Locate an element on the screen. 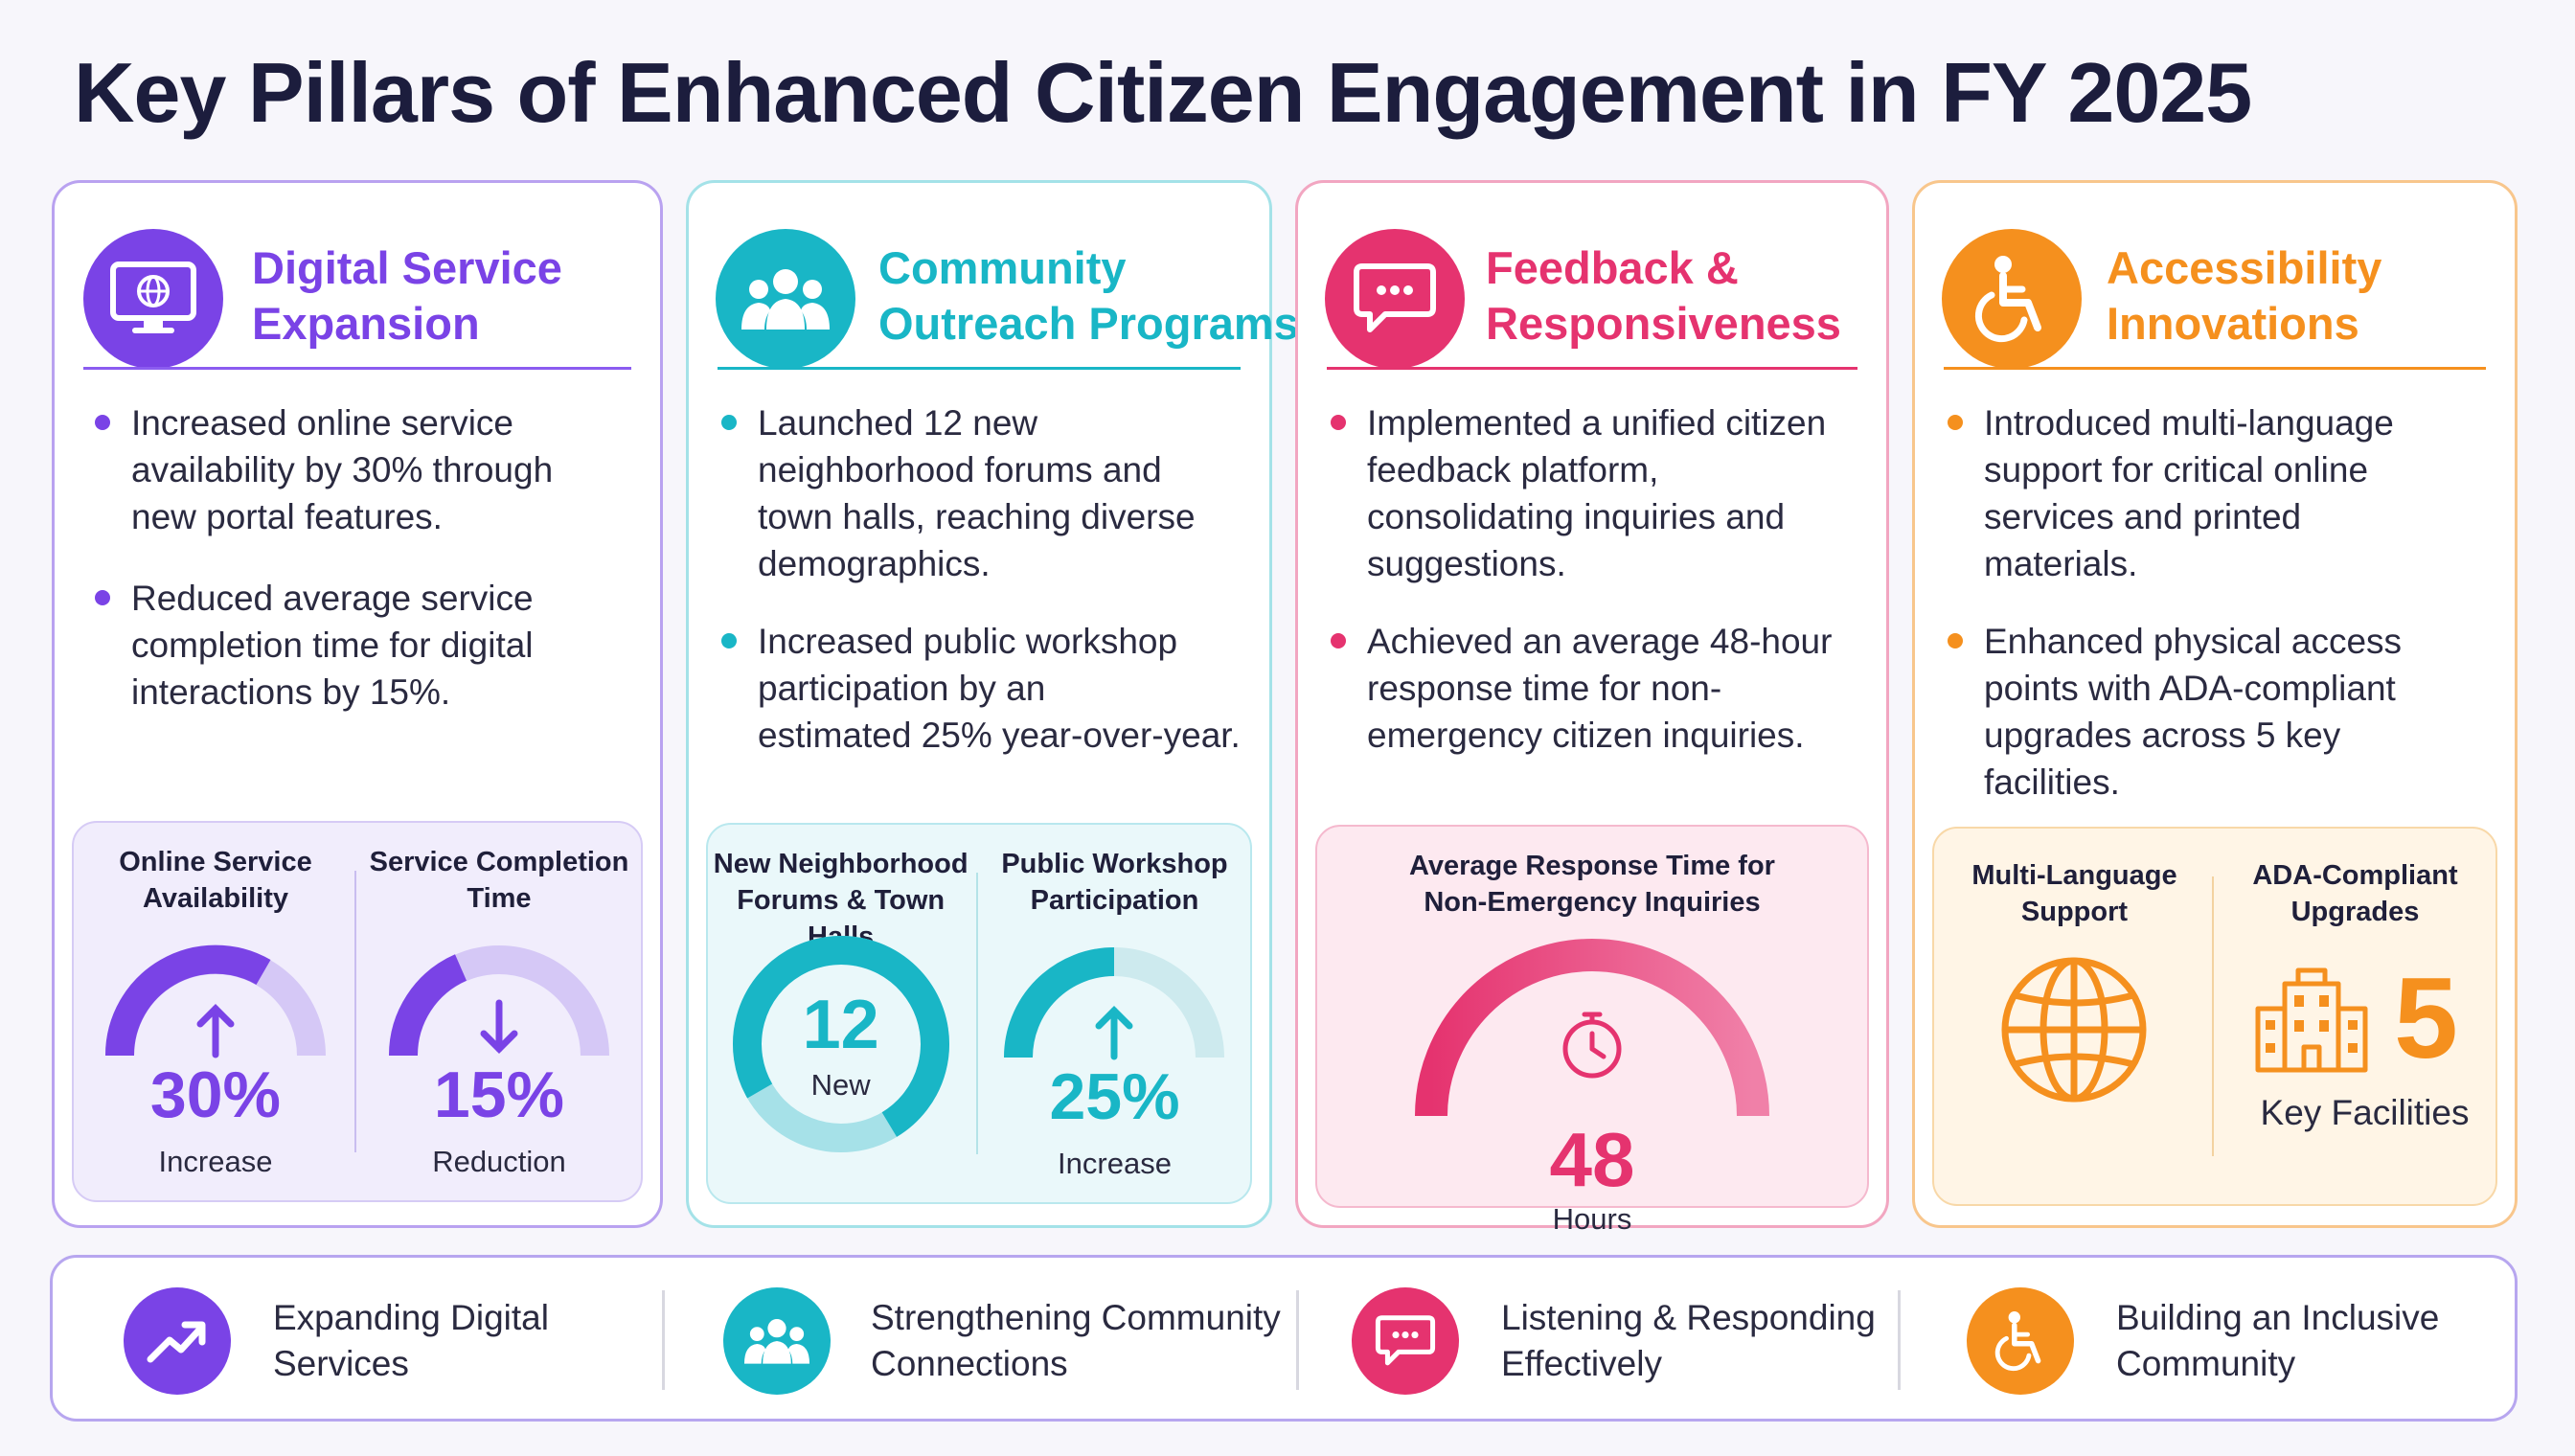  card-title: Feedback & Responsiveness is located at coordinates (1663, 296).